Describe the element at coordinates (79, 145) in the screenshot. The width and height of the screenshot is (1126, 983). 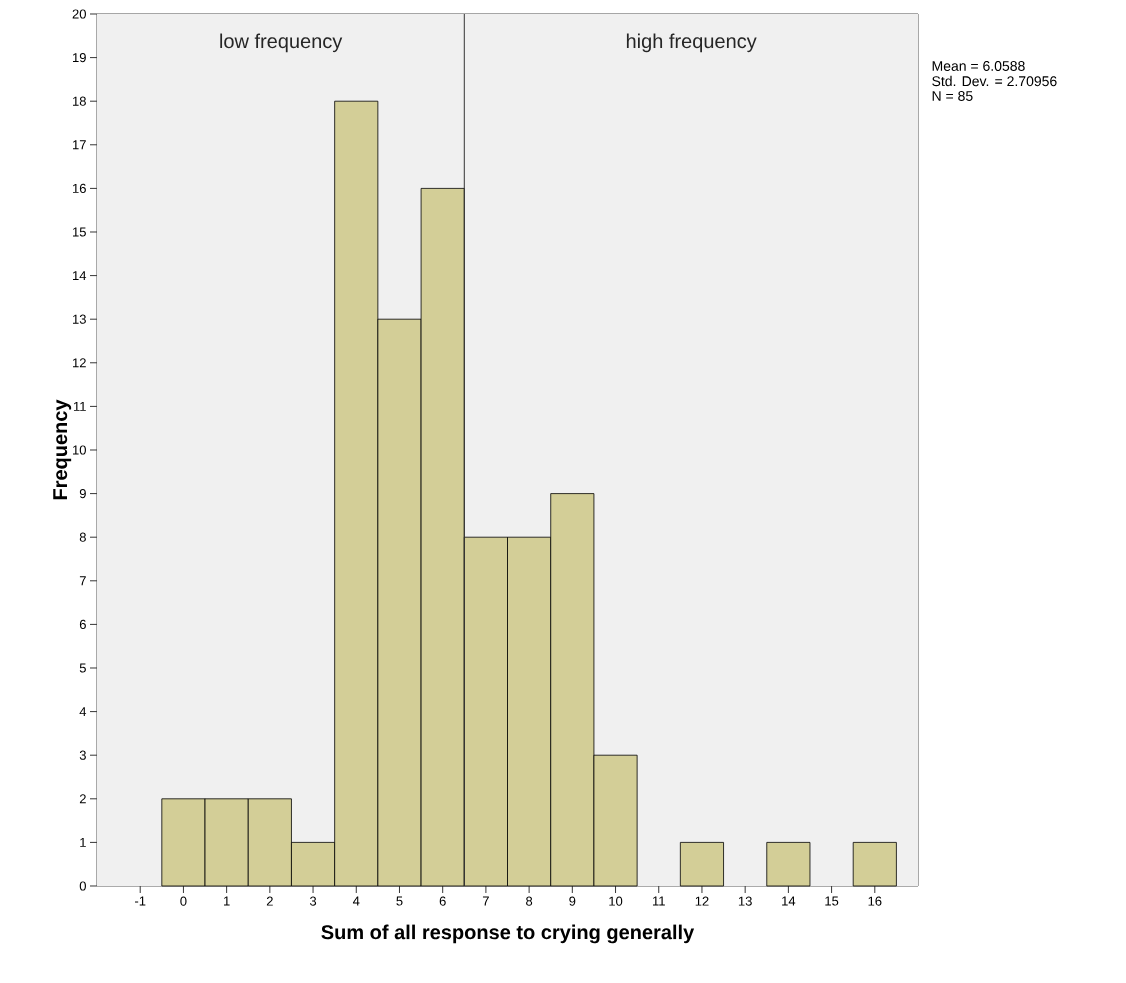
I see `y-tick-label: 17` at that location.